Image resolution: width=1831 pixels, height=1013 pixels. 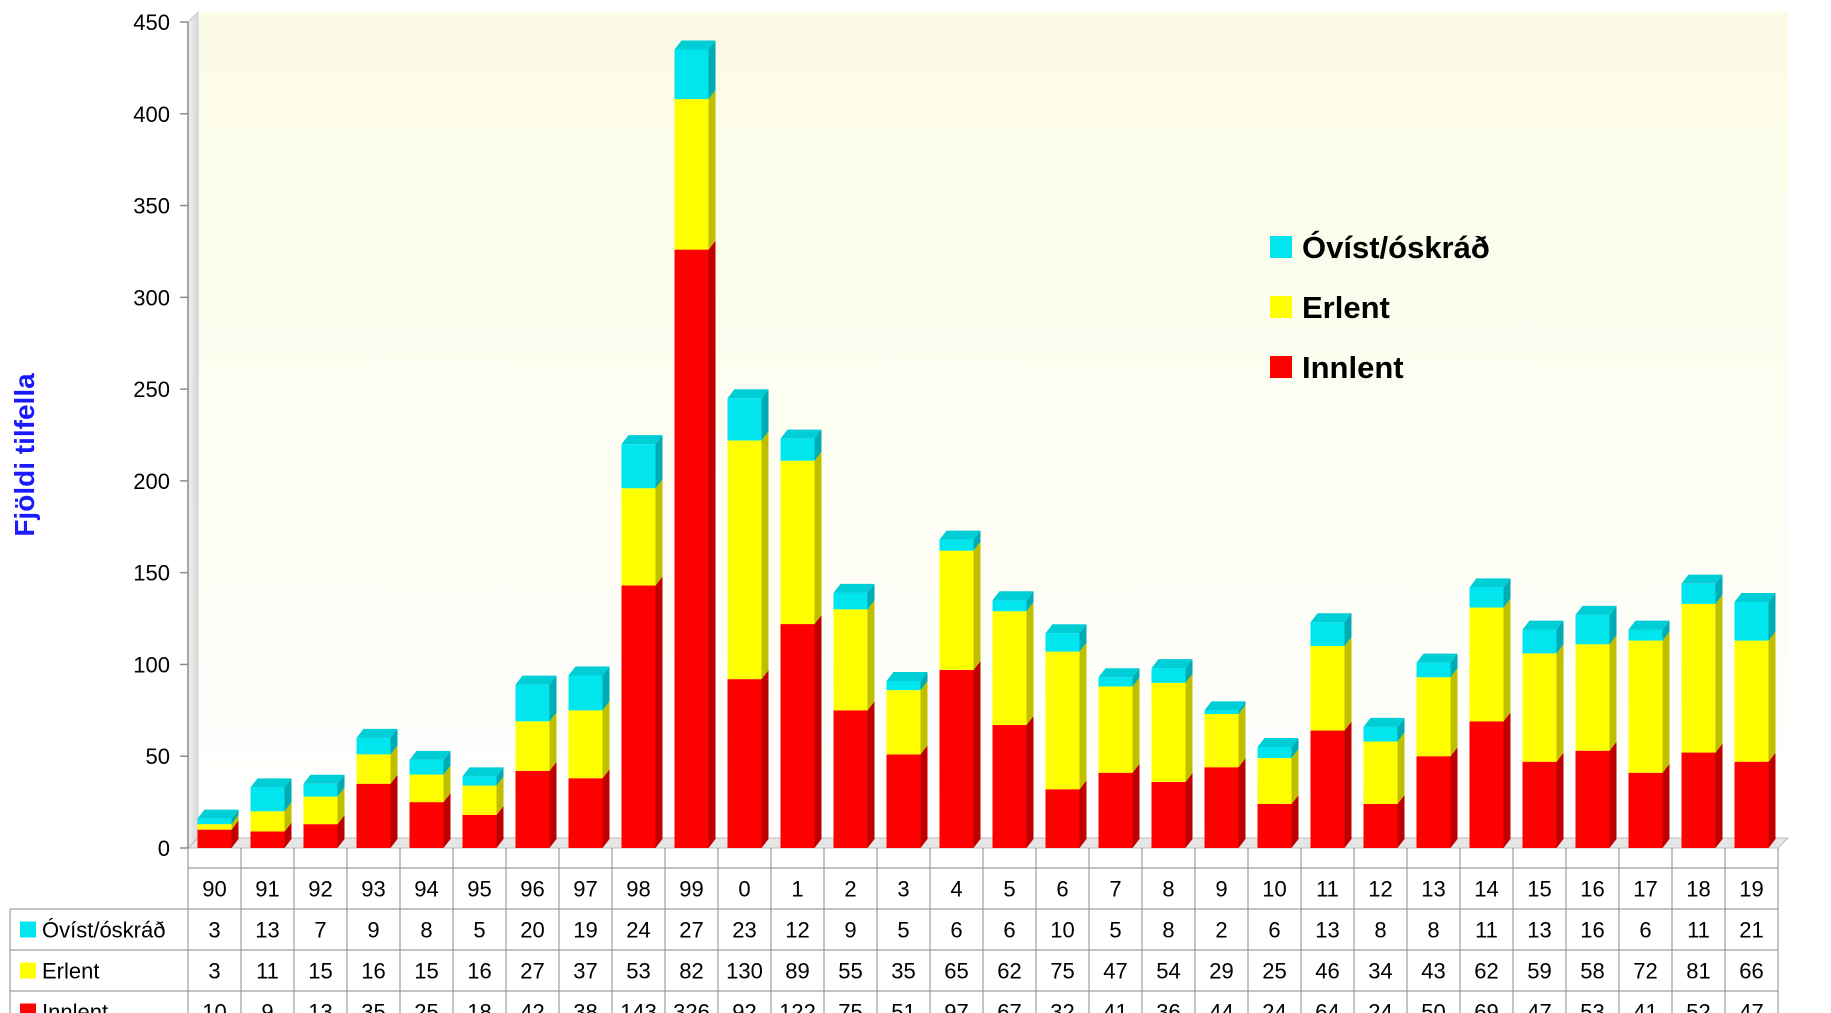 I want to click on table-cell: 9, so click(x=267, y=1006).